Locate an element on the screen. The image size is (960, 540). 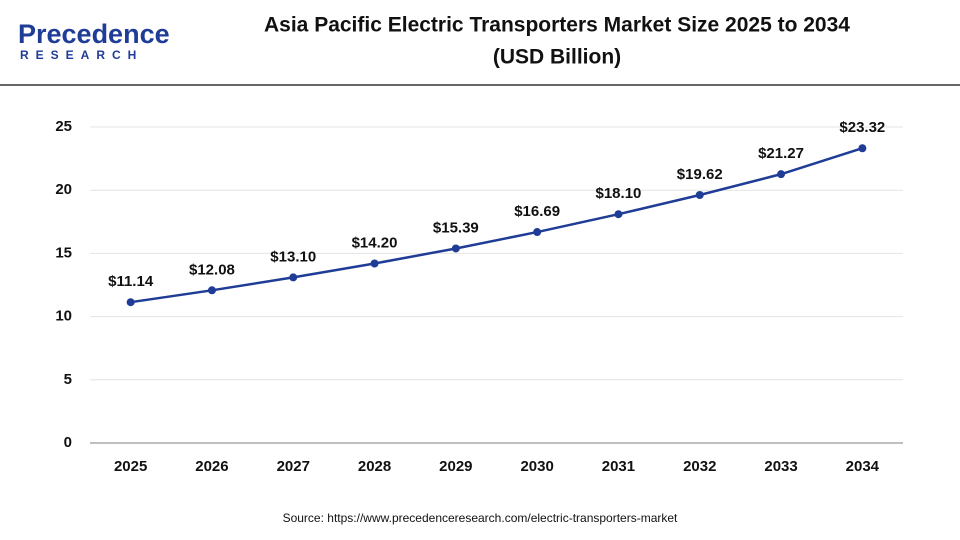
x-tick-label: 2029 is located at coordinates (455, 466).